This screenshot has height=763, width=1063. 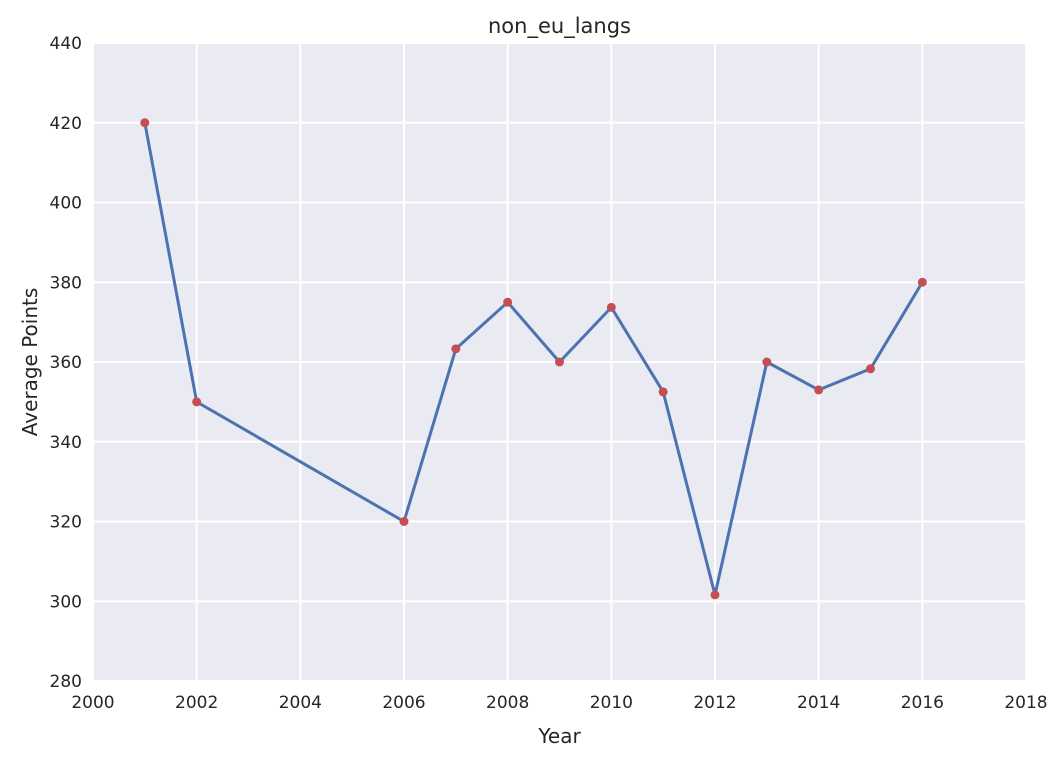 What do you see at coordinates (196, 703) in the screenshot?
I see `x-tick-label: 2002` at bounding box center [196, 703].